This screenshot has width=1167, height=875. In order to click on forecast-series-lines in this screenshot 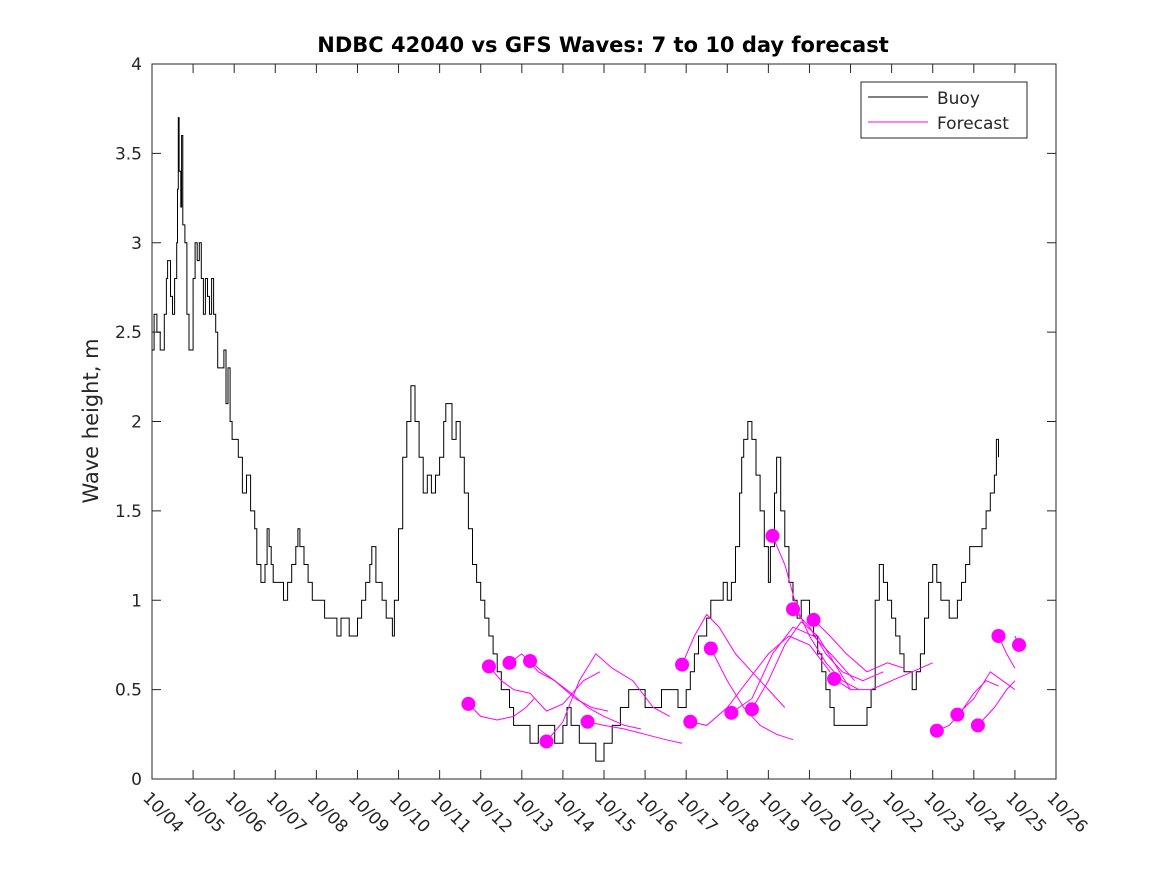, I will do `click(744, 639)`.